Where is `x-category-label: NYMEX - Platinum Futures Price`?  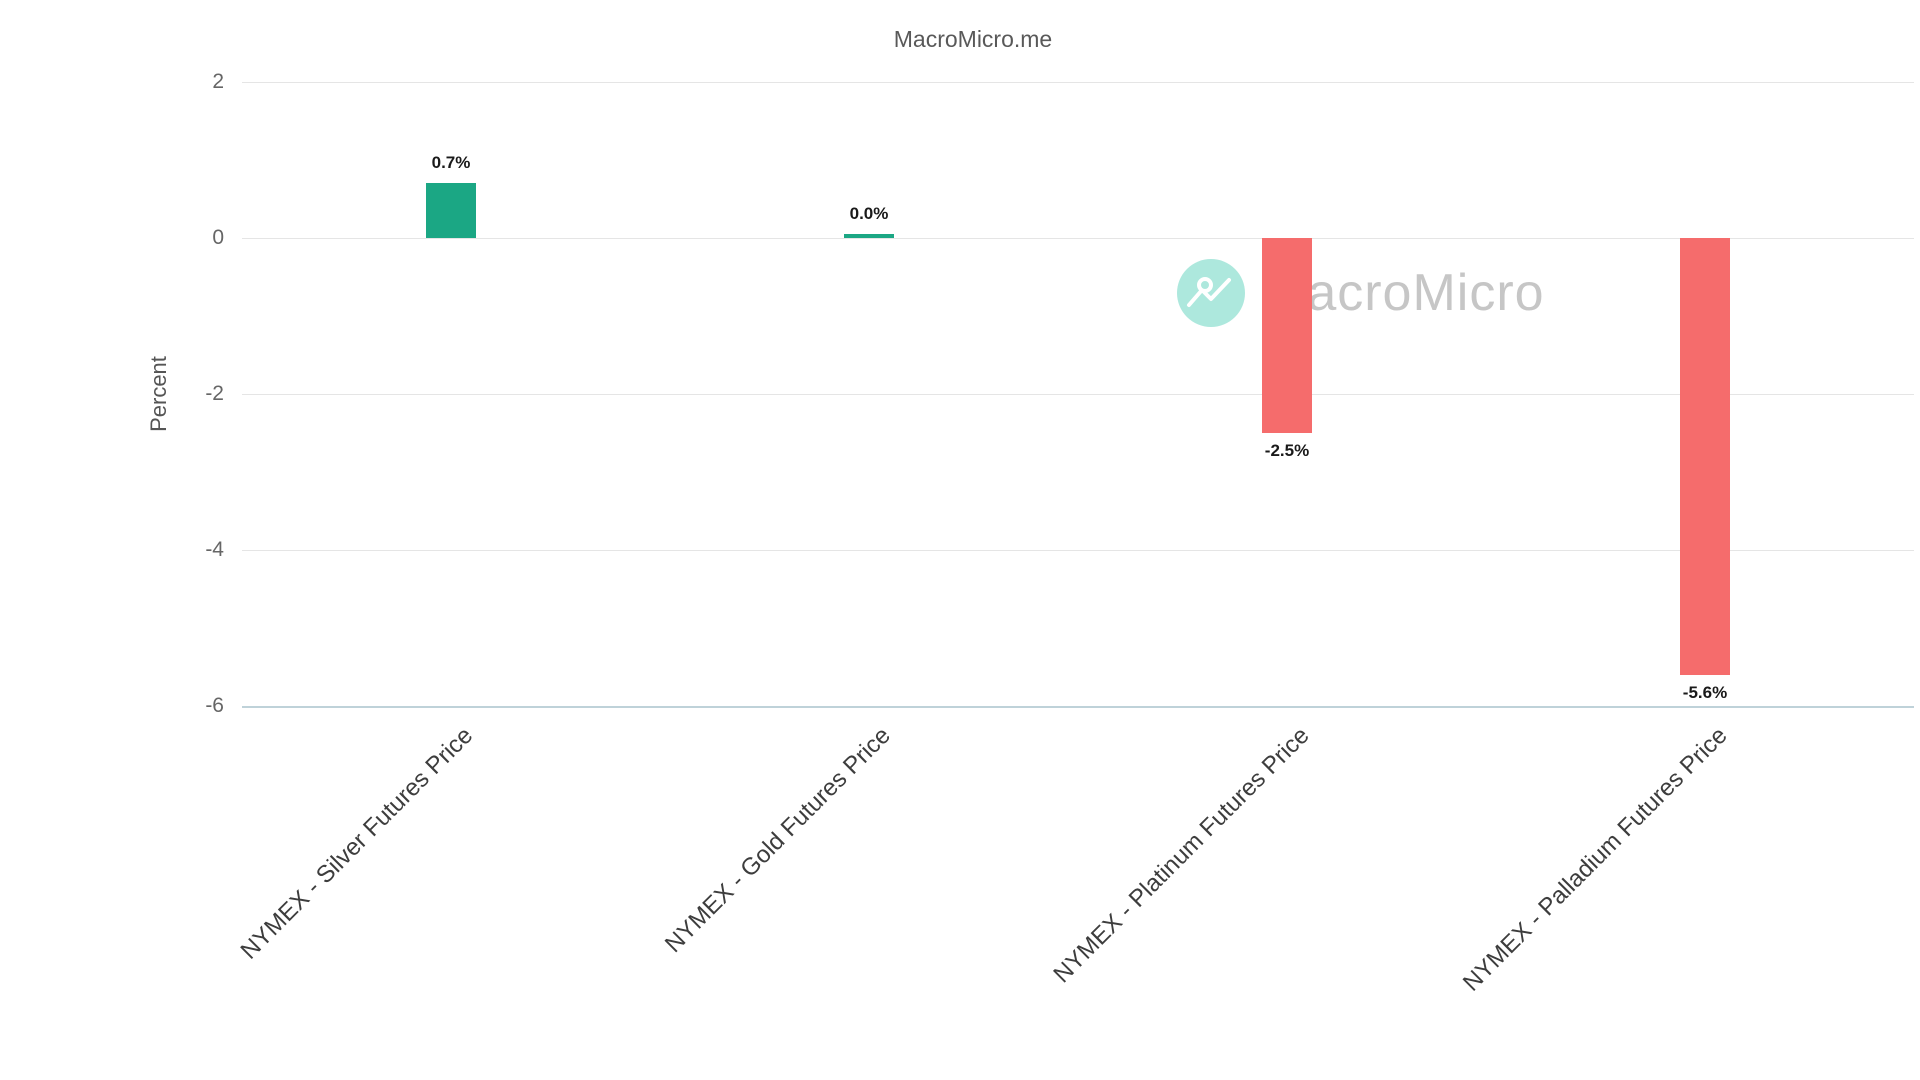
x-category-label: NYMEX - Platinum Futures Price is located at coordinates (1181, 855).